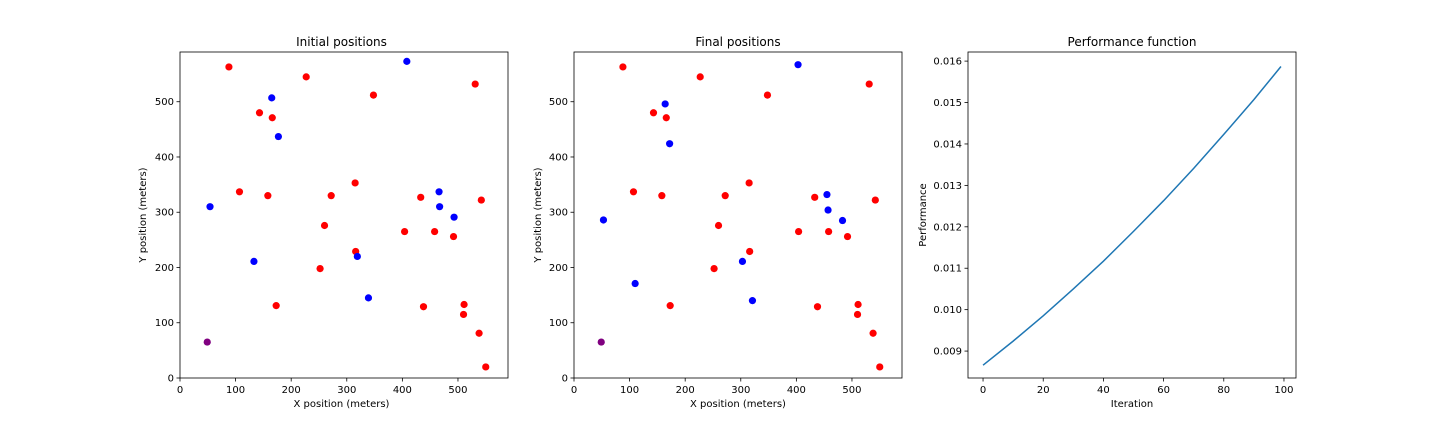 The width and height of the screenshot is (1440, 432). Describe the element at coordinates (164, 323) in the screenshot. I see `y-tick-label: 100` at that location.